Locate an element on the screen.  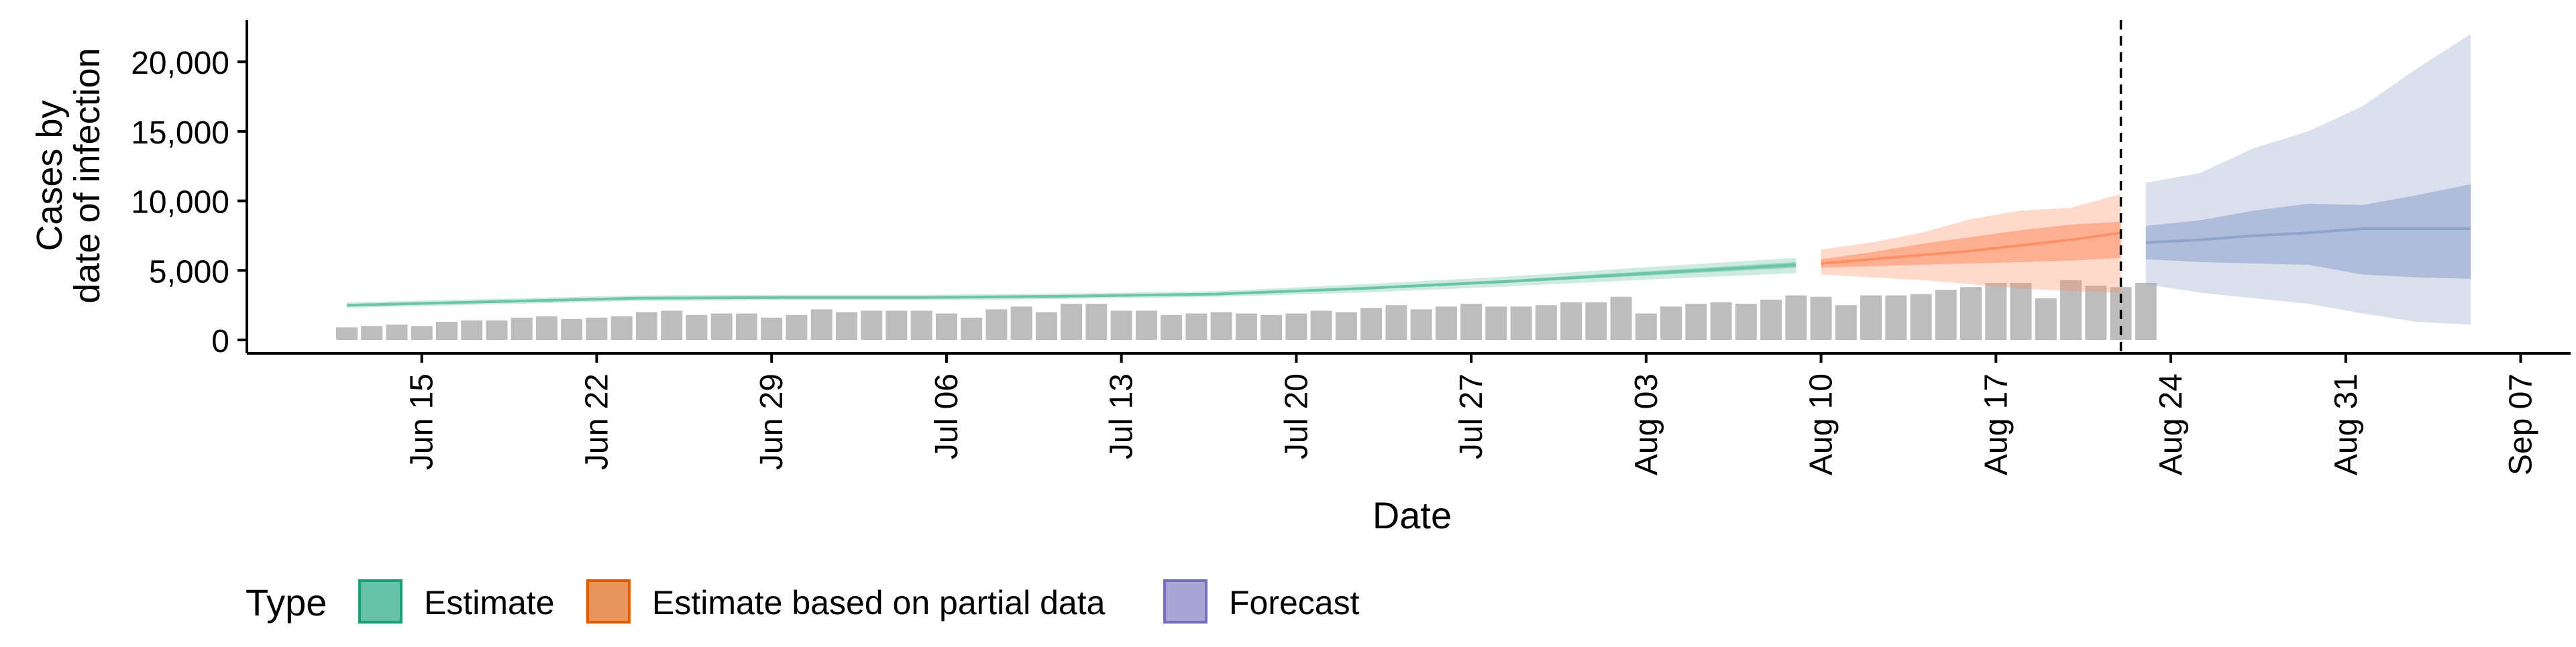
x-tick-label: Jun 29 is located at coordinates (772, 421).